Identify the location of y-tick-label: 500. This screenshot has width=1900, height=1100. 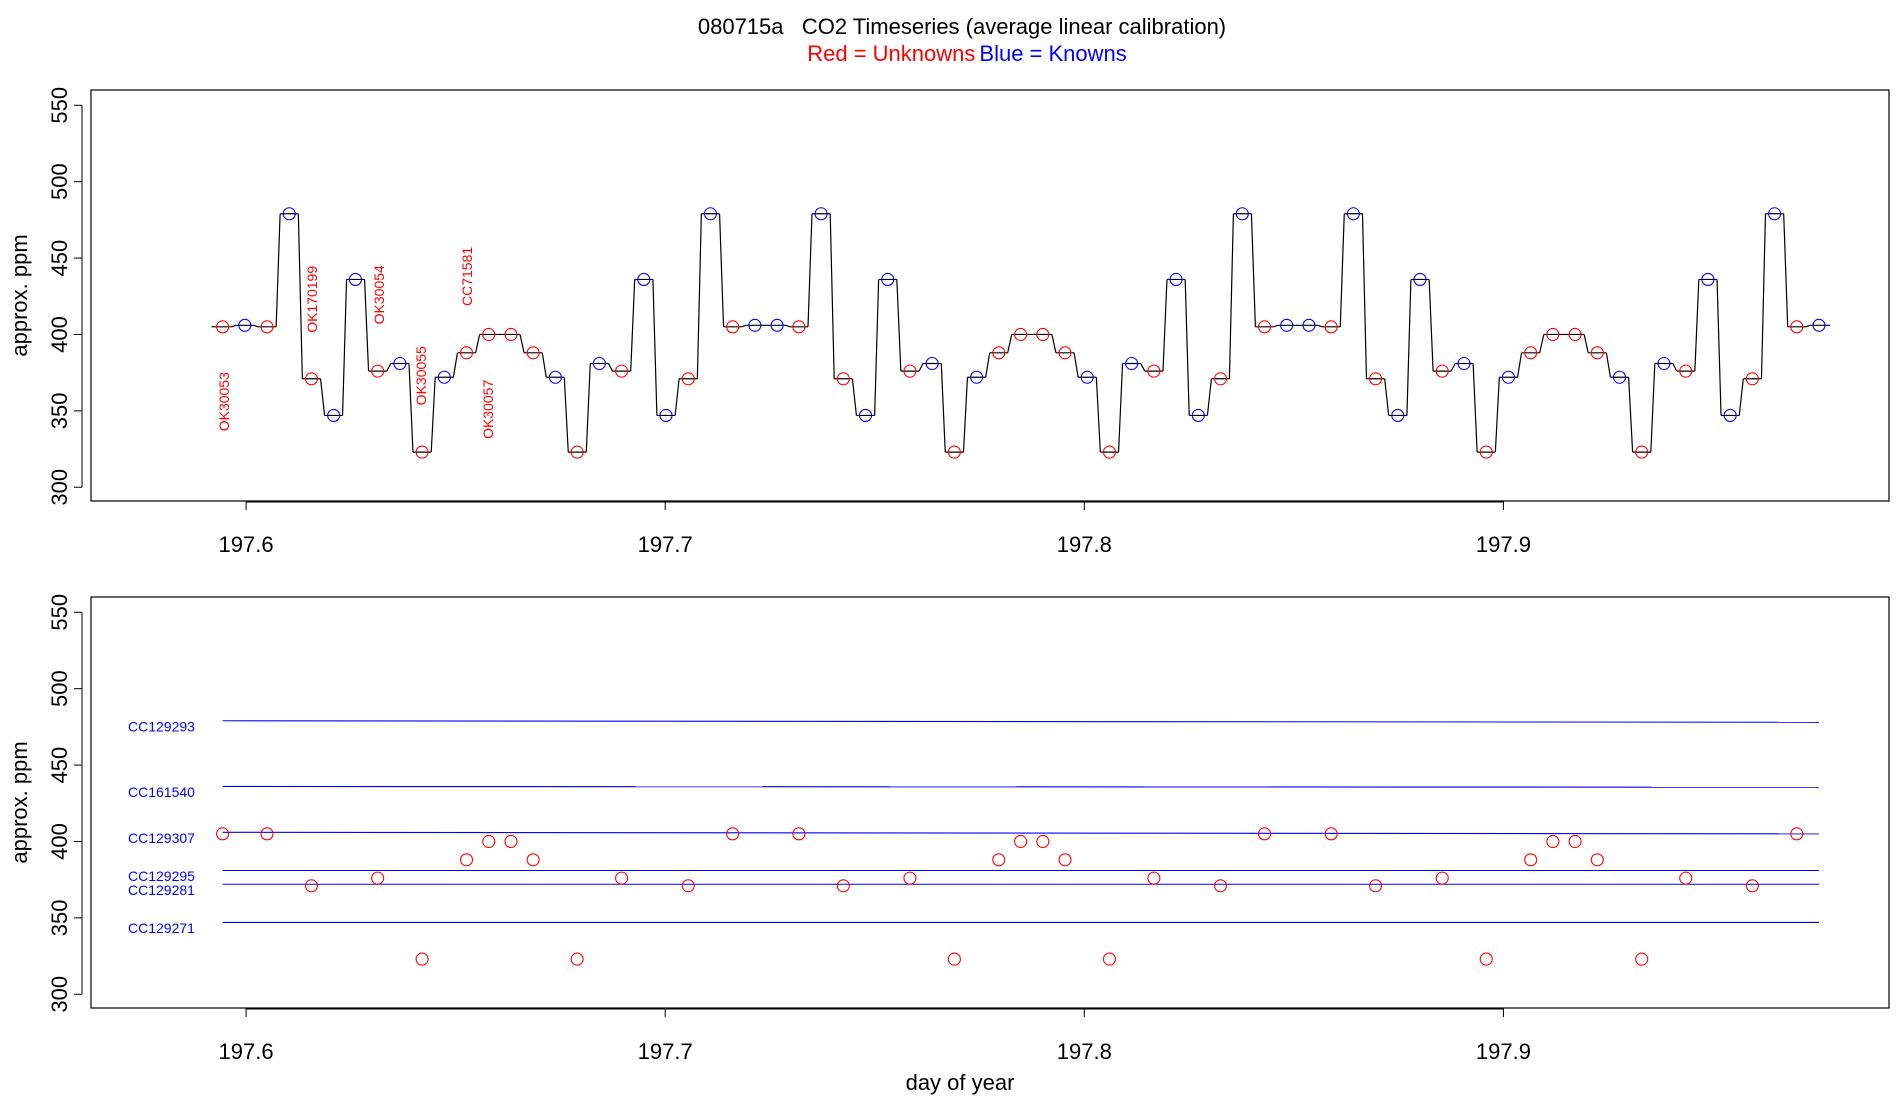
(59, 181).